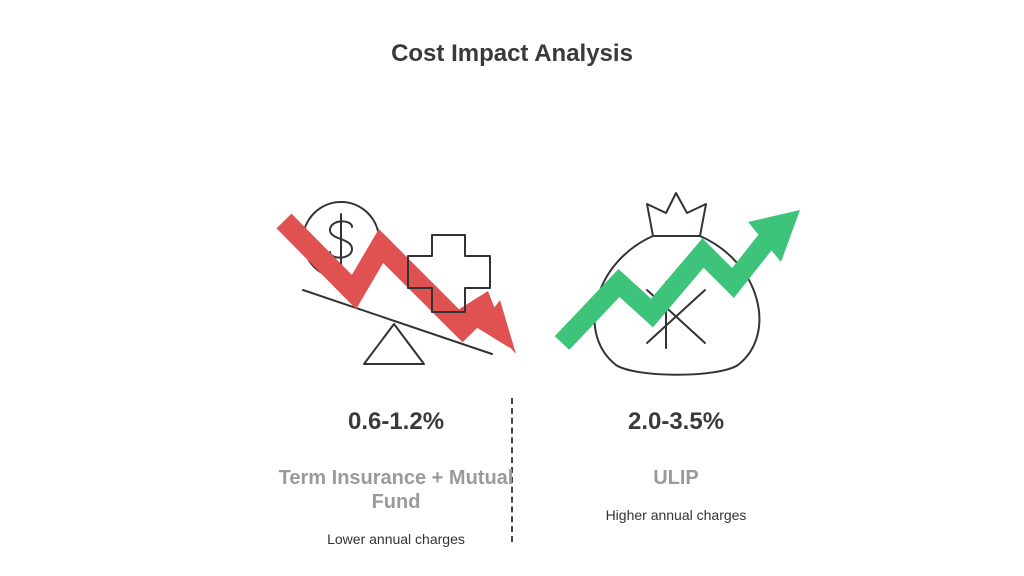 This screenshot has width=1024, height=576. I want to click on page-title: Cost Impact Analysis, so click(512, 53).